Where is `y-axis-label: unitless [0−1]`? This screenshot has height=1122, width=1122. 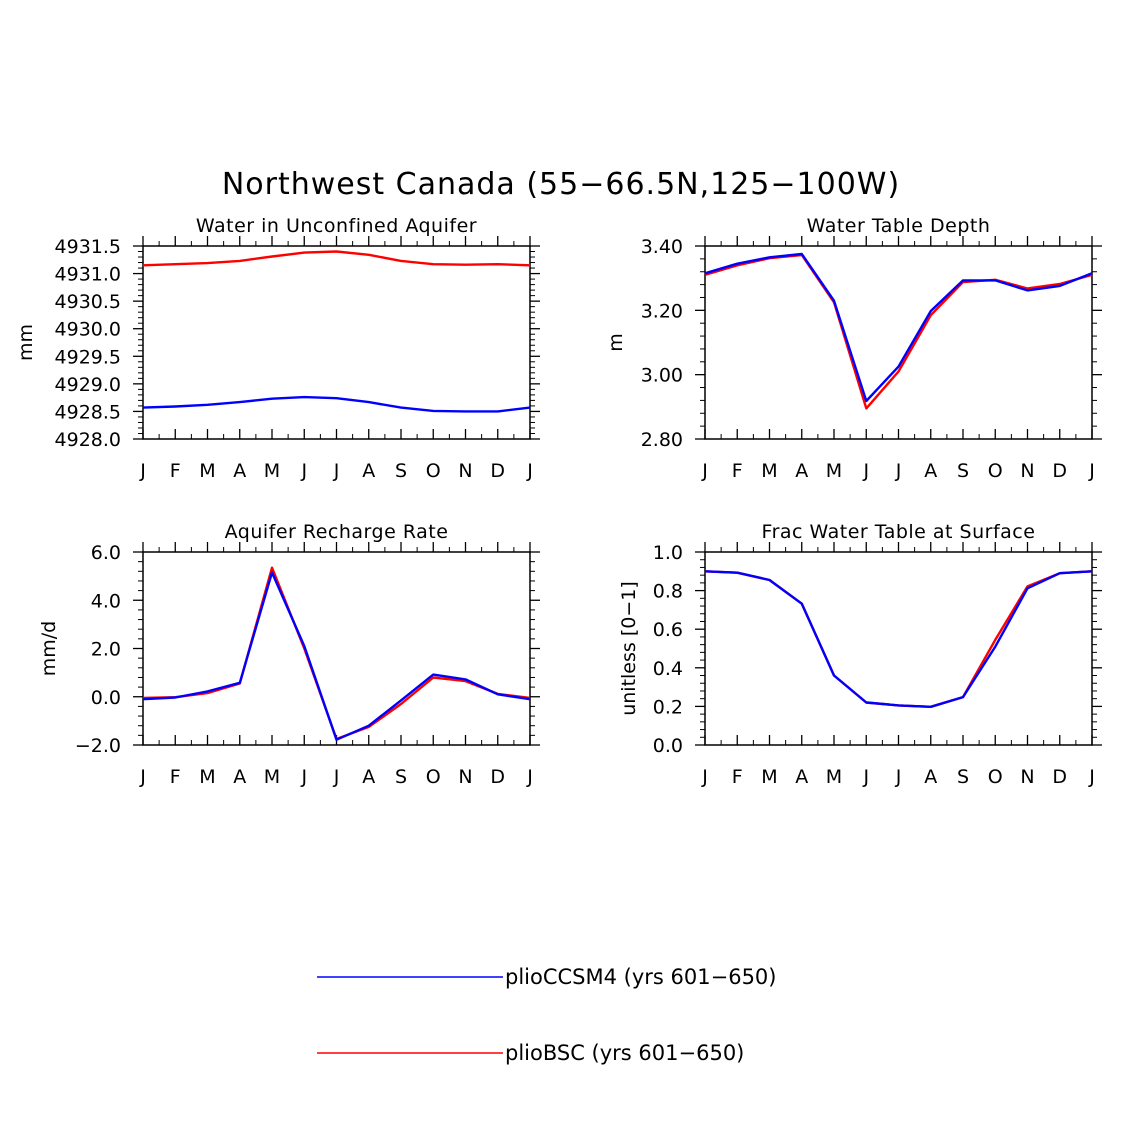
y-axis-label: unitless [0−1] is located at coordinates (629, 648).